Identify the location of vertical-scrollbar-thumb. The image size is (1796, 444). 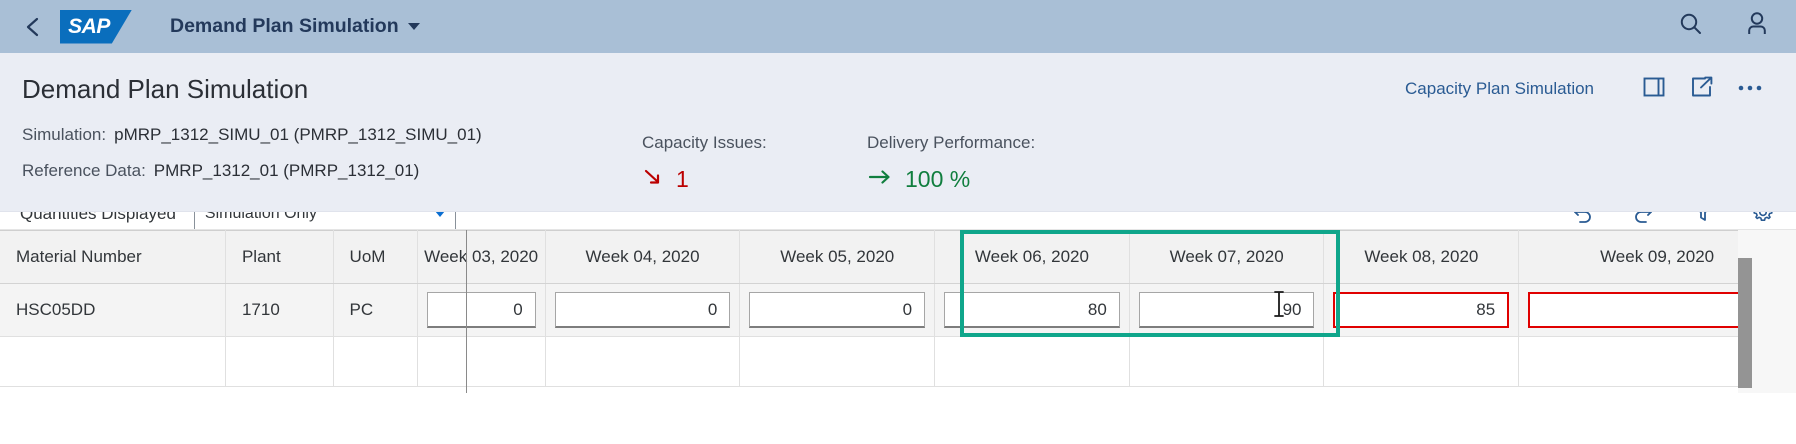
(1745, 323).